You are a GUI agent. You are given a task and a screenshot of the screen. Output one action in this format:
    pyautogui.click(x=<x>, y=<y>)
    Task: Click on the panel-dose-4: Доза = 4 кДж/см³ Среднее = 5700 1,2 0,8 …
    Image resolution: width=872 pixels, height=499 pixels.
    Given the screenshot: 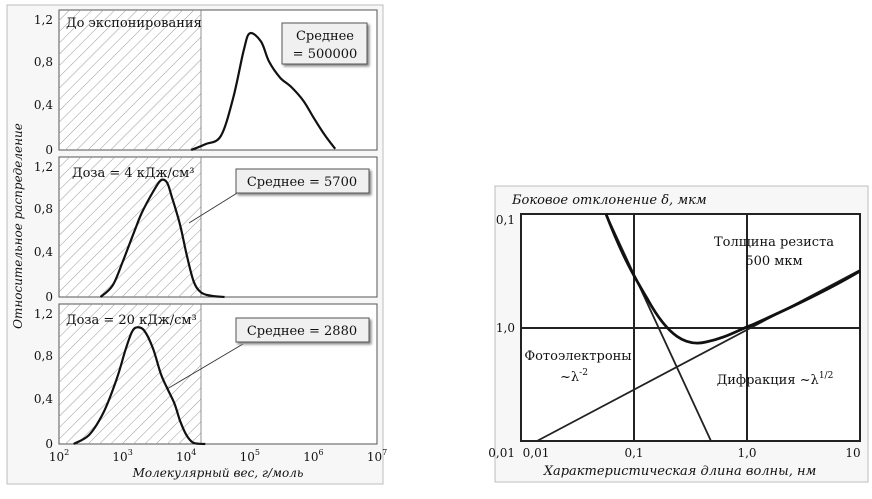 What is the action you would take?
    pyautogui.click(x=206, y=230)
    